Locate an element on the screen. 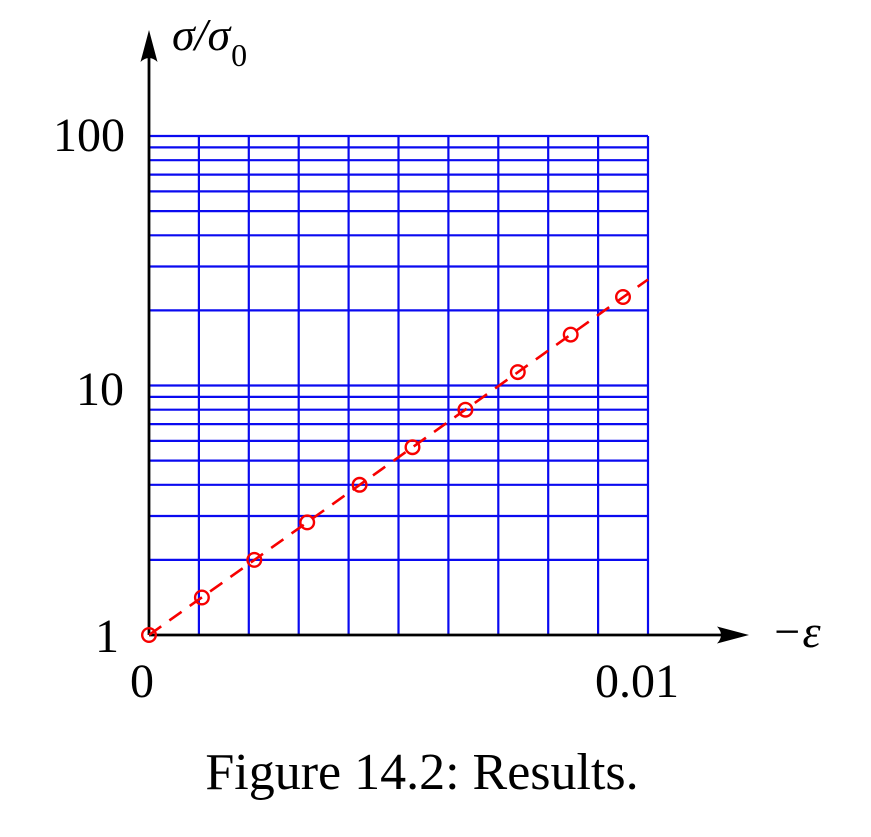 The image size is (871, 837). x-tick-label-0p01: 0.01 is located at coordinates (637, 681).